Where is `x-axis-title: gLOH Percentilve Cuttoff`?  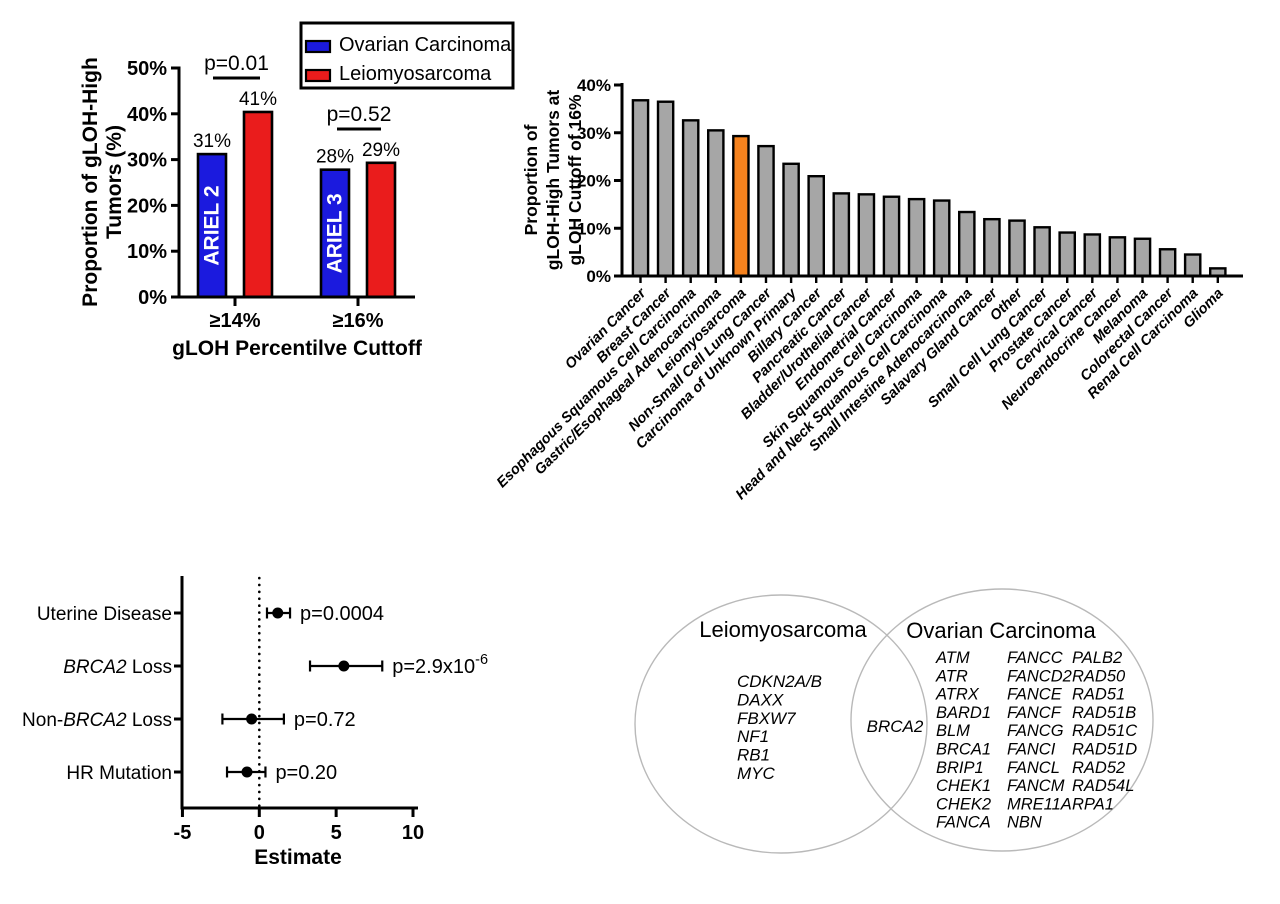
x-axis-title: gLOH Percentilve Cuttoff is located at coordinates (297, 348).